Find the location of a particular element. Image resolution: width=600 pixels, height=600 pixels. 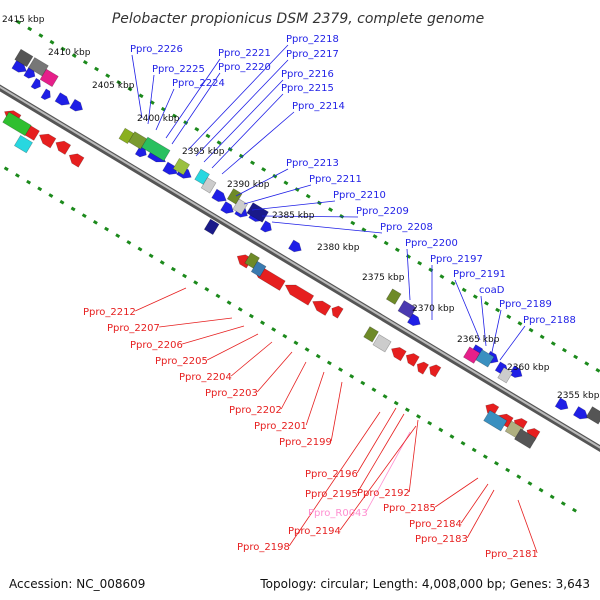

forward-gene-label: Ppro_2217 is located at coordinates (312, 54).